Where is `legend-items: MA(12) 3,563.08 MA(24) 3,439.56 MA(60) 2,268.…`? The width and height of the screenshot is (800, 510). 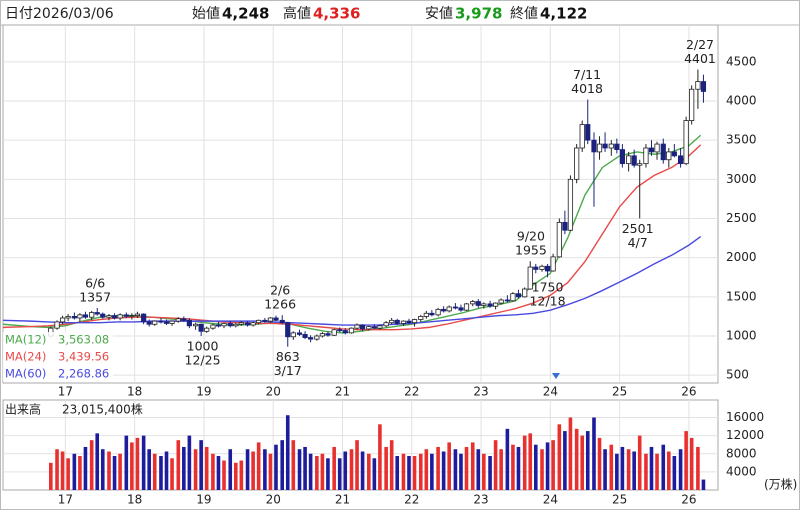 legend-items: MA(12) 3,563.08 MA(24) 3,439.56 MA(60) 2,268.… is located at coordinates (57, 357).